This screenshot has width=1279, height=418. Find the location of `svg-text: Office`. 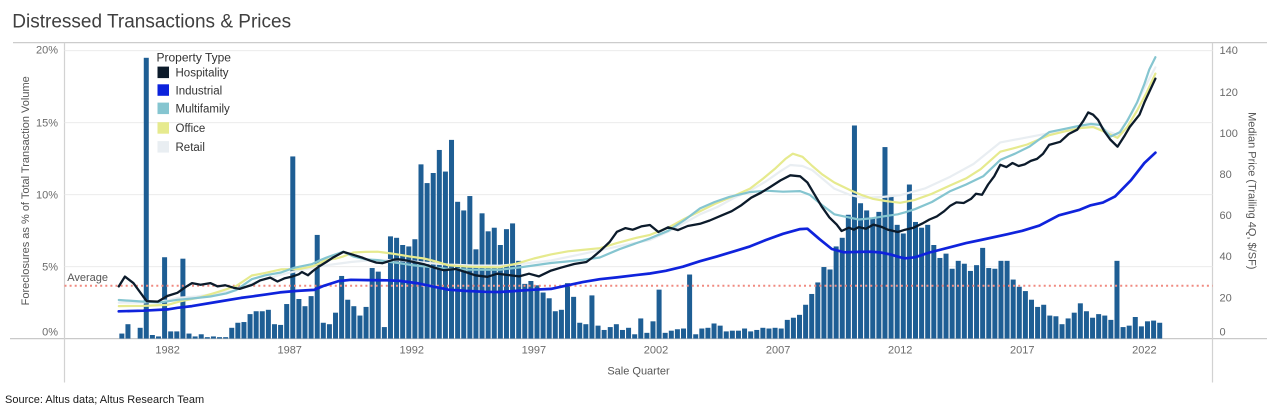

svg-text: Office is located at coordinates (191, 129).